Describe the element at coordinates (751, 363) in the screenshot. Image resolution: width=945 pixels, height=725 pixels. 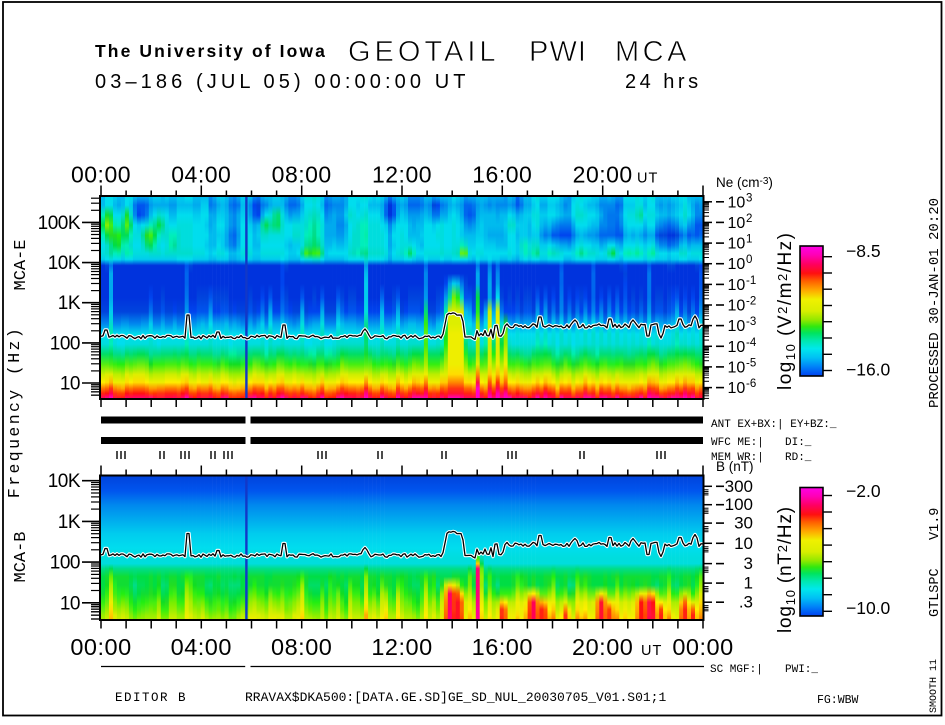
I see `svg-text: -5` at that location.